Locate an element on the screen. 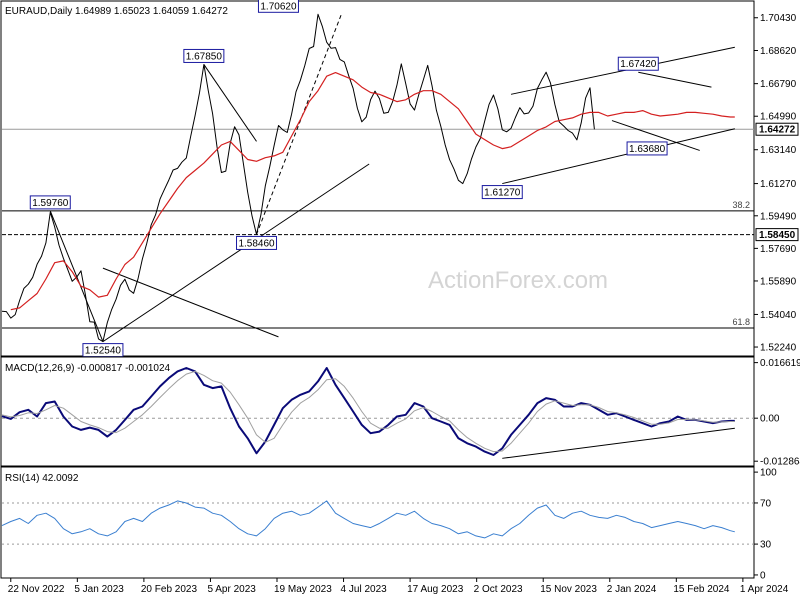 The height and width of the screenshot is (600, 800). rsi-y-axis: 100 70 30 0 is located at coordinates (765, 524).